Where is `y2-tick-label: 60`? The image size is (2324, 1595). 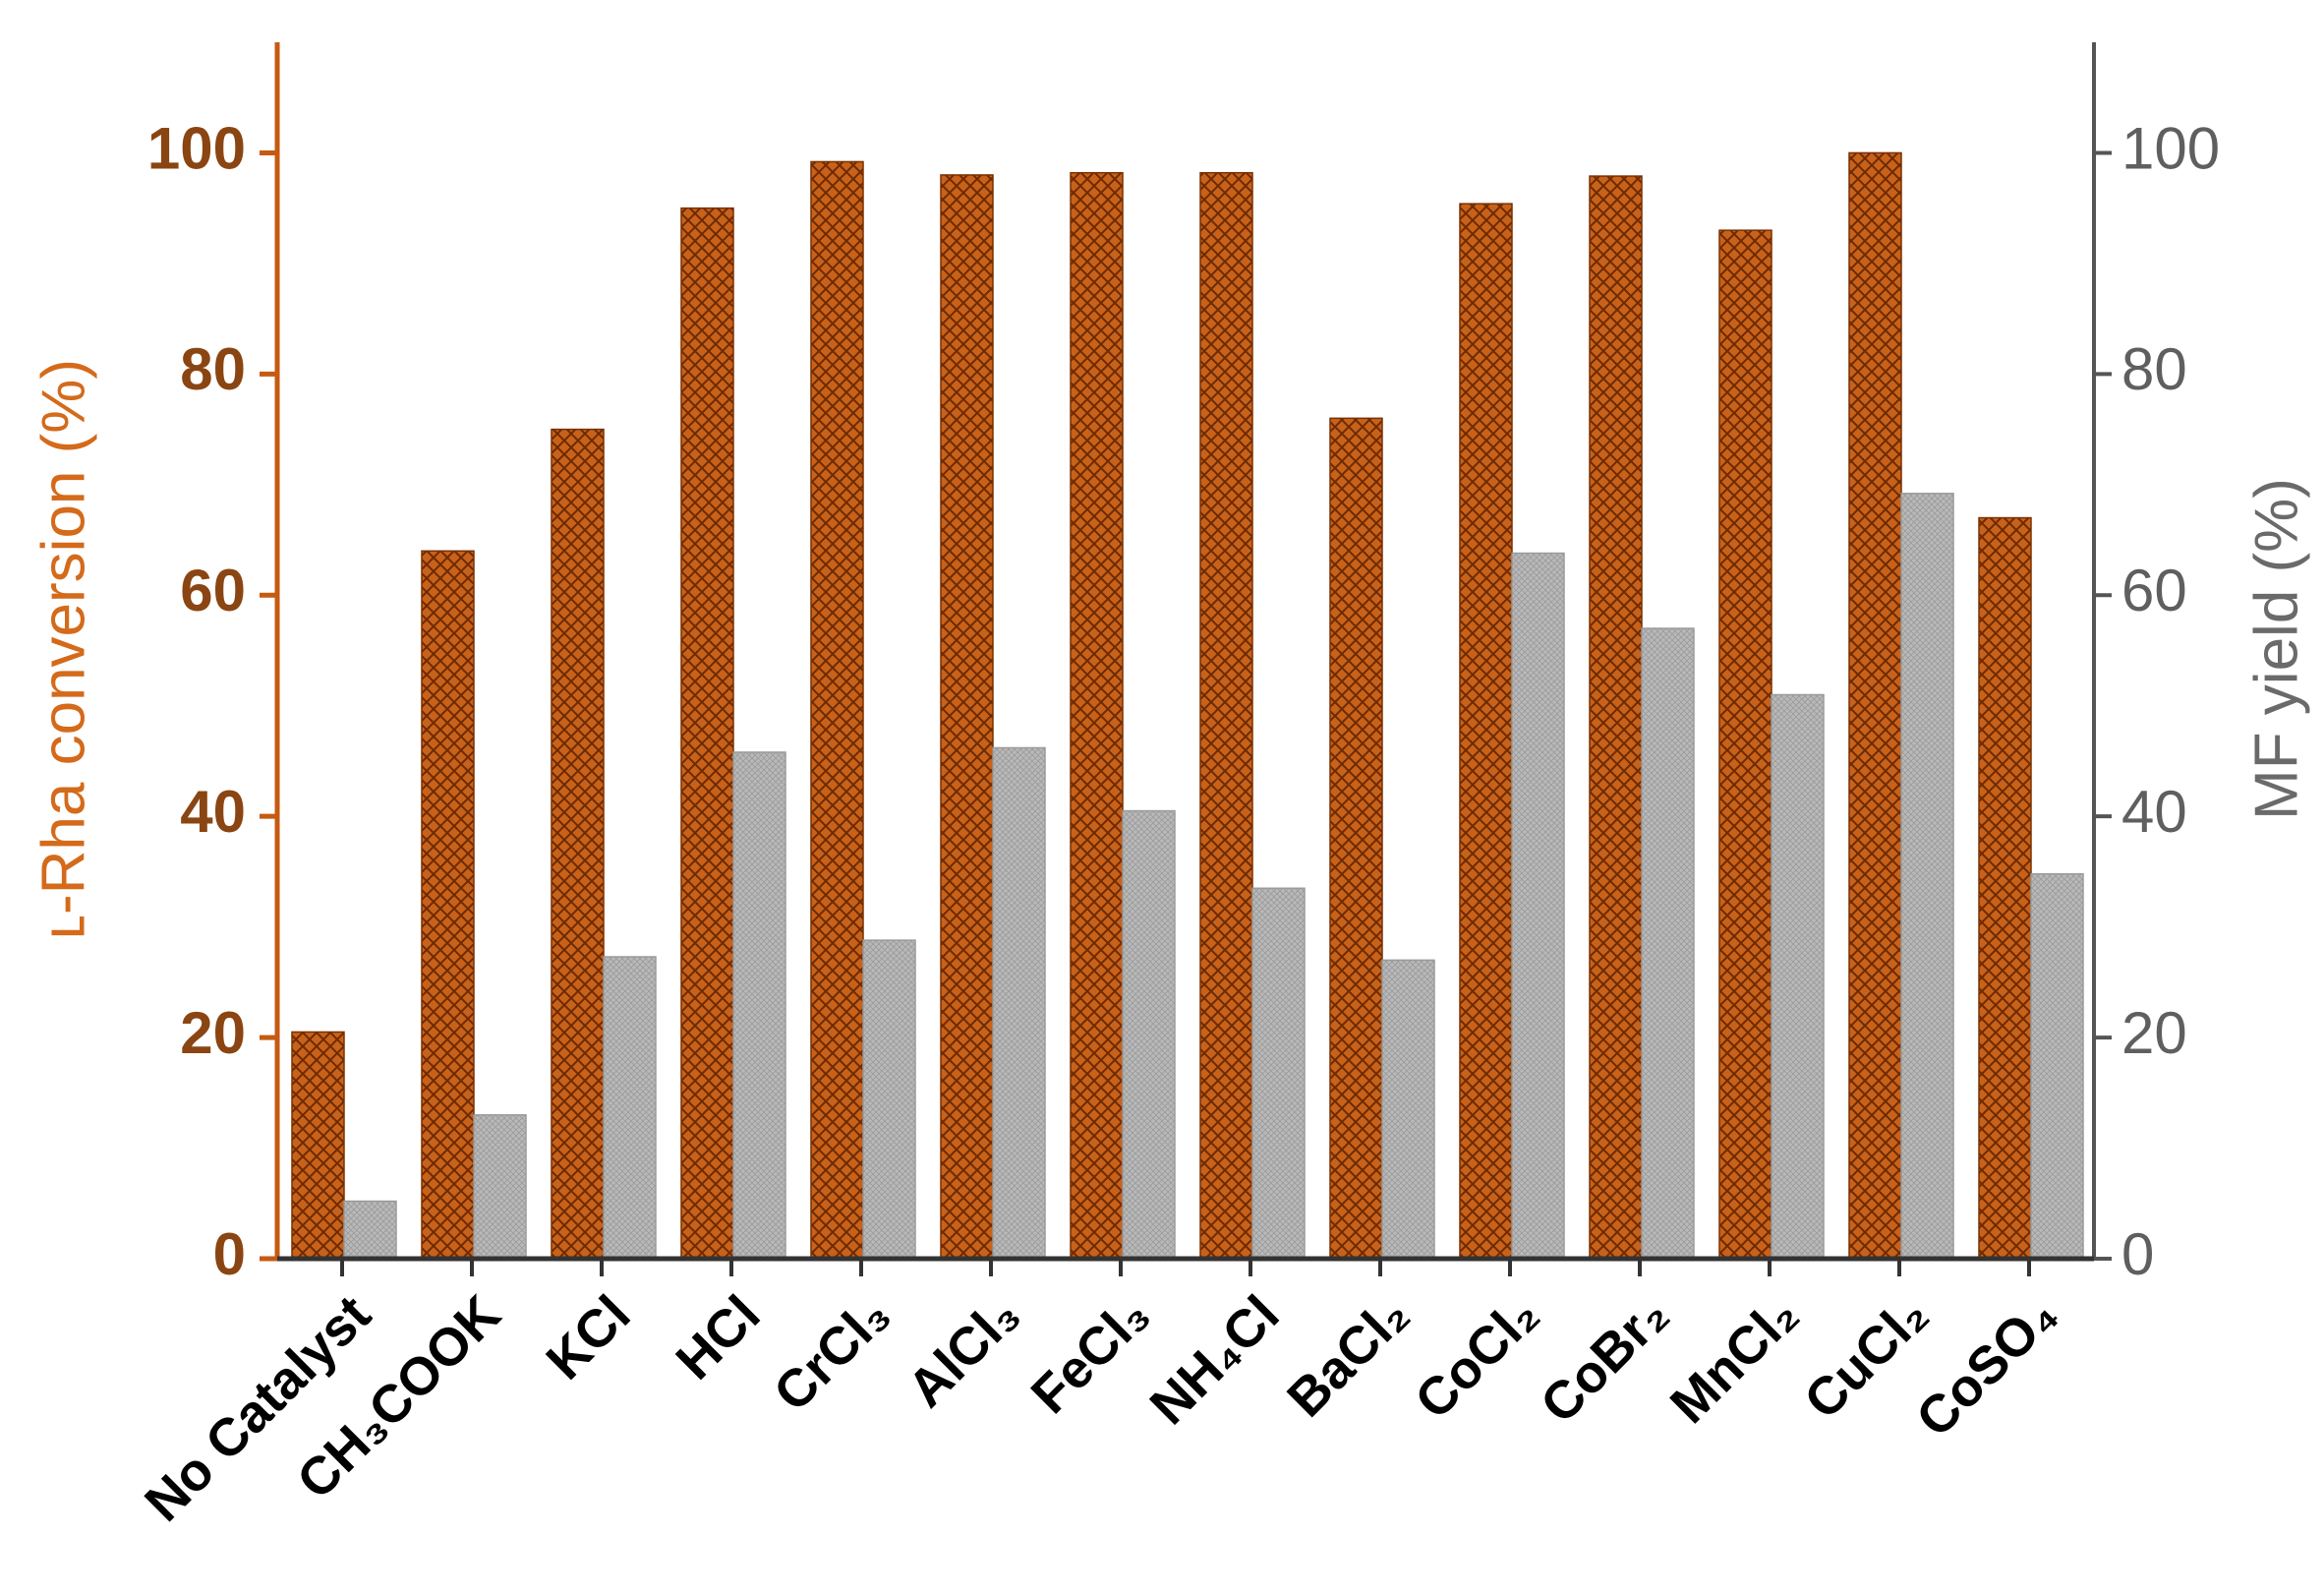 y2-tick-label: 60 is located at coordinates (2154, 590).